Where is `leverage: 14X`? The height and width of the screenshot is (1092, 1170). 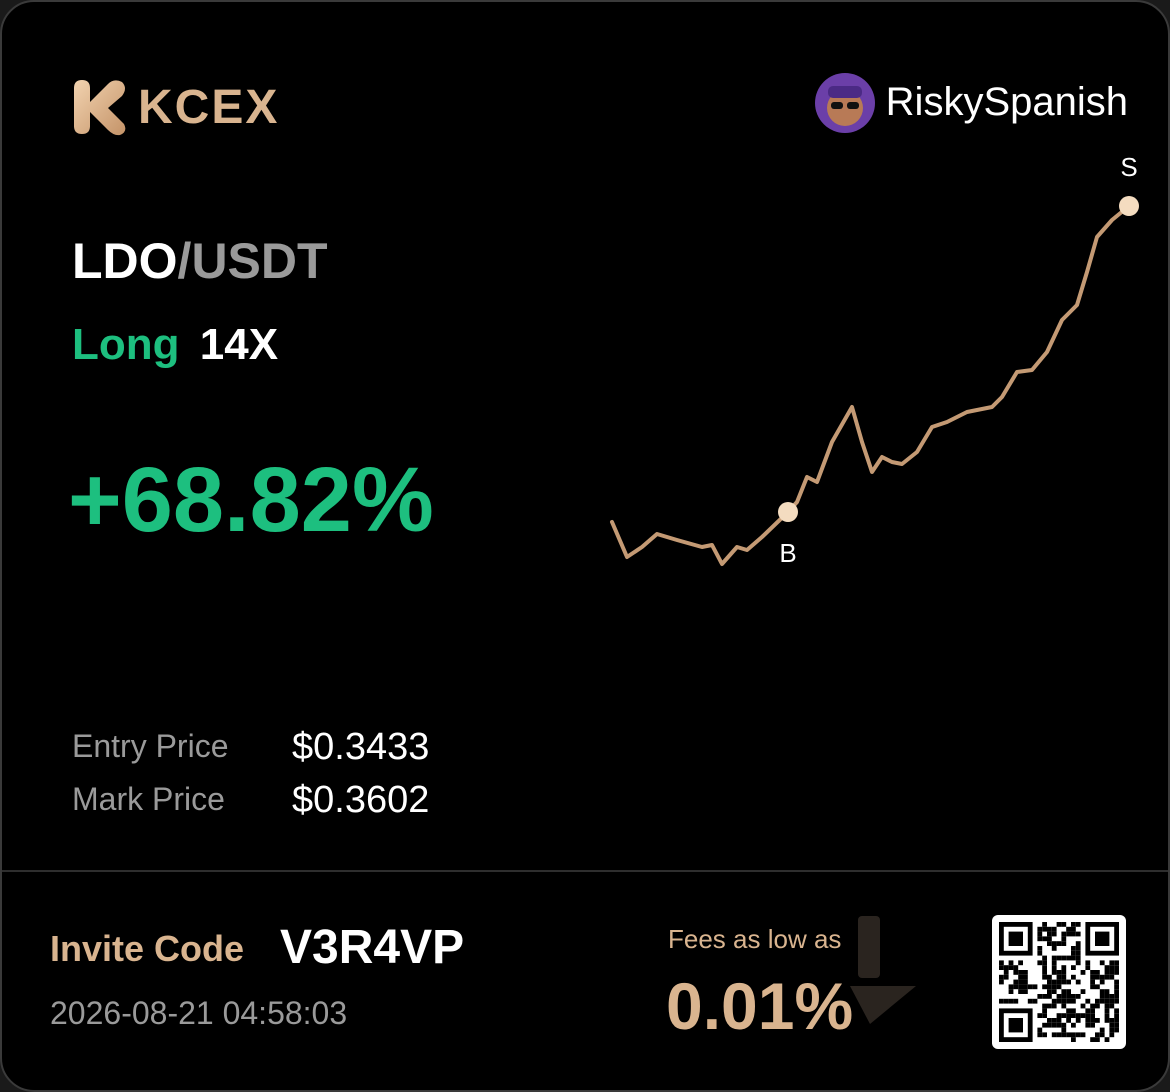 leverage: 14X is located at coordinates (239, 344).